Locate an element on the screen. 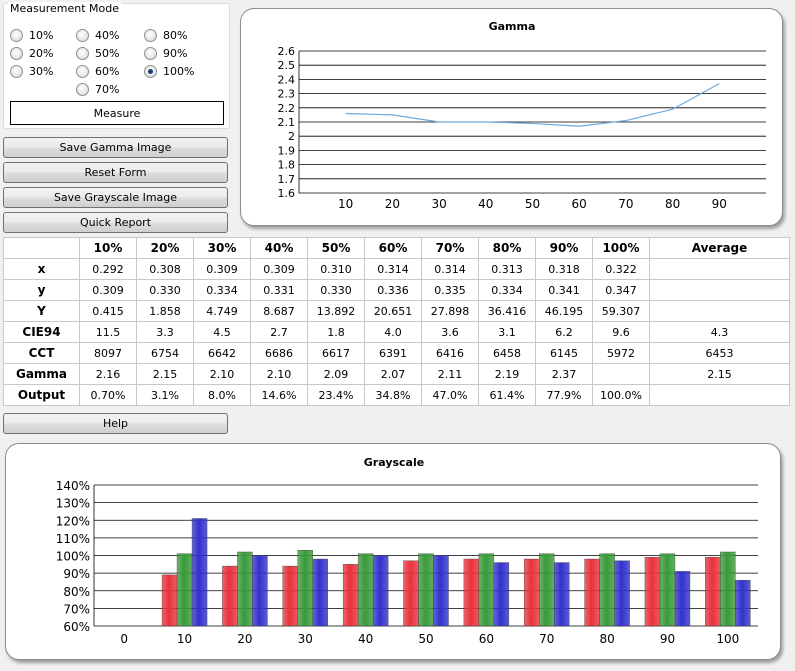 The width and height of the screenshot is (795, 671). radio-label: 80% is located at coordinates (175, 35).